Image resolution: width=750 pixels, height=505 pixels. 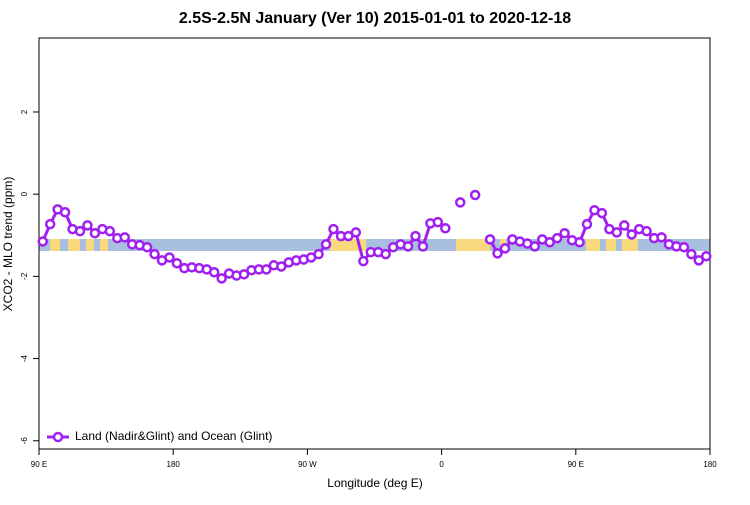 What do you see at coordinates (374, 483) in the screenshot?
I see `x-axis-label: Longitude (deg E)` at bounding box center [374, 483].